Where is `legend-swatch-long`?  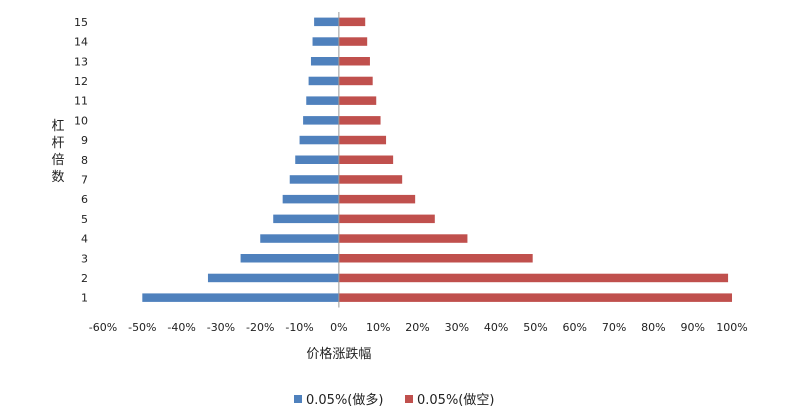 legend-swatch-long is located at coordinates (298, 399).